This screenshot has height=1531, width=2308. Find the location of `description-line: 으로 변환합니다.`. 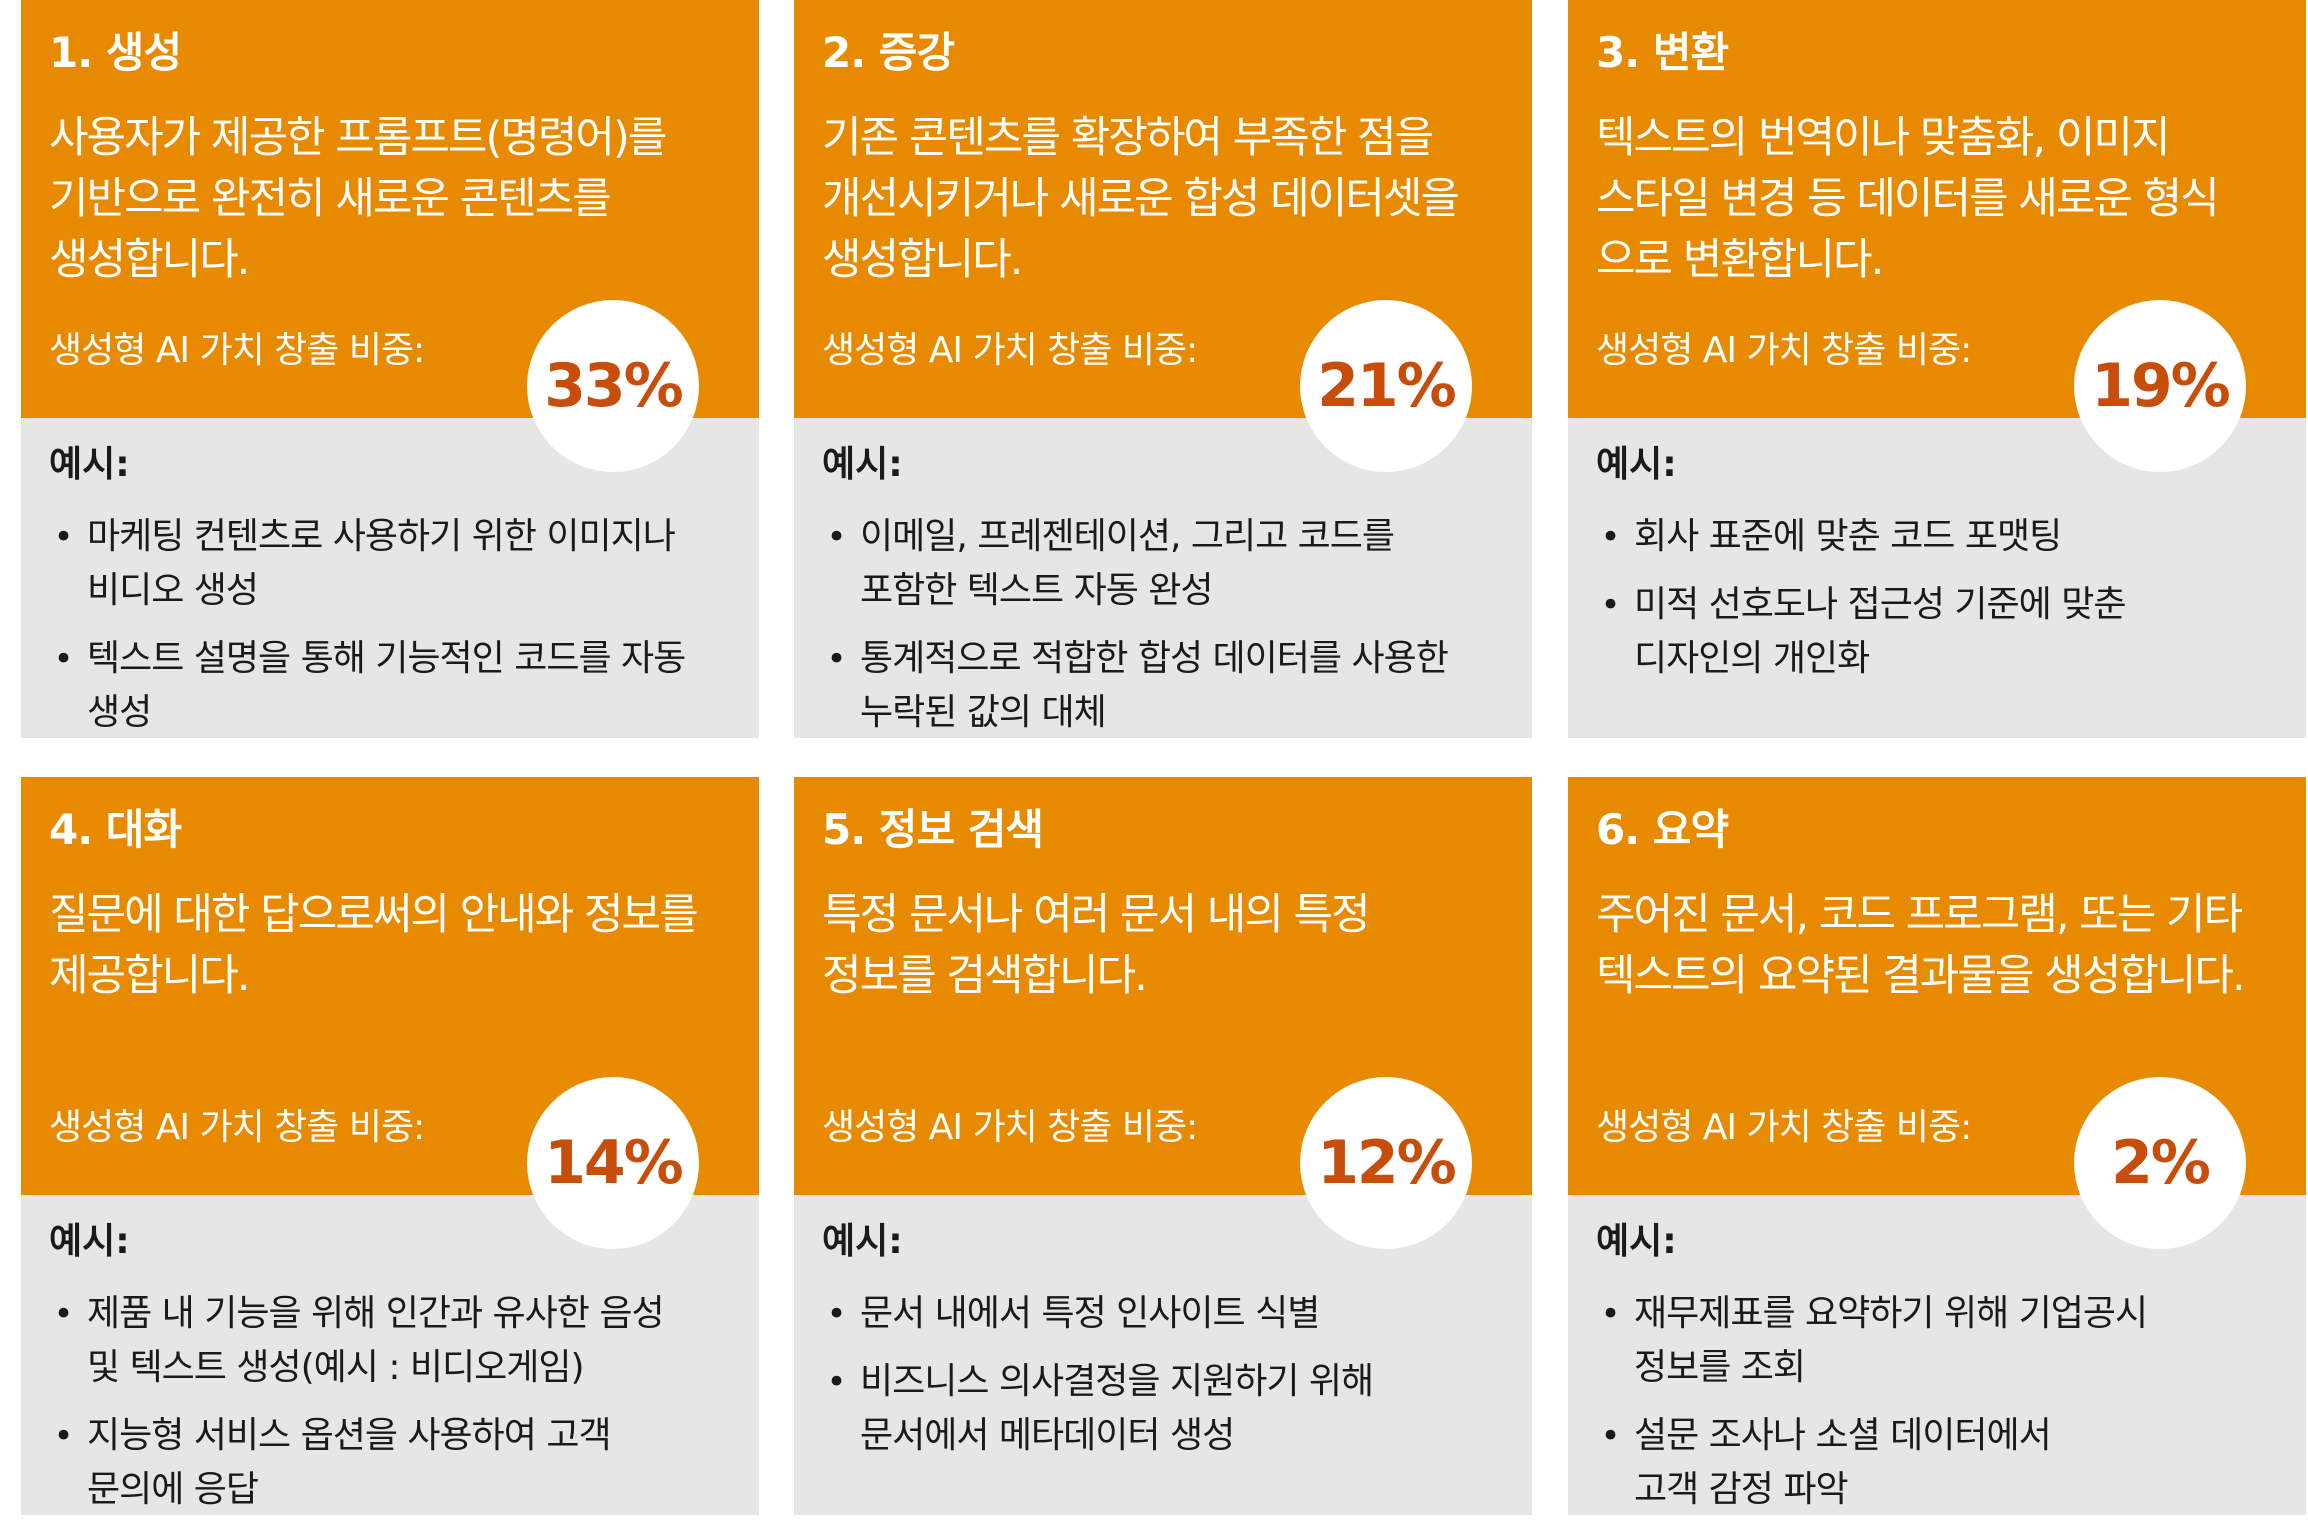

description-line: 으로 변환합니다. is located at coordinates (1740, 260).